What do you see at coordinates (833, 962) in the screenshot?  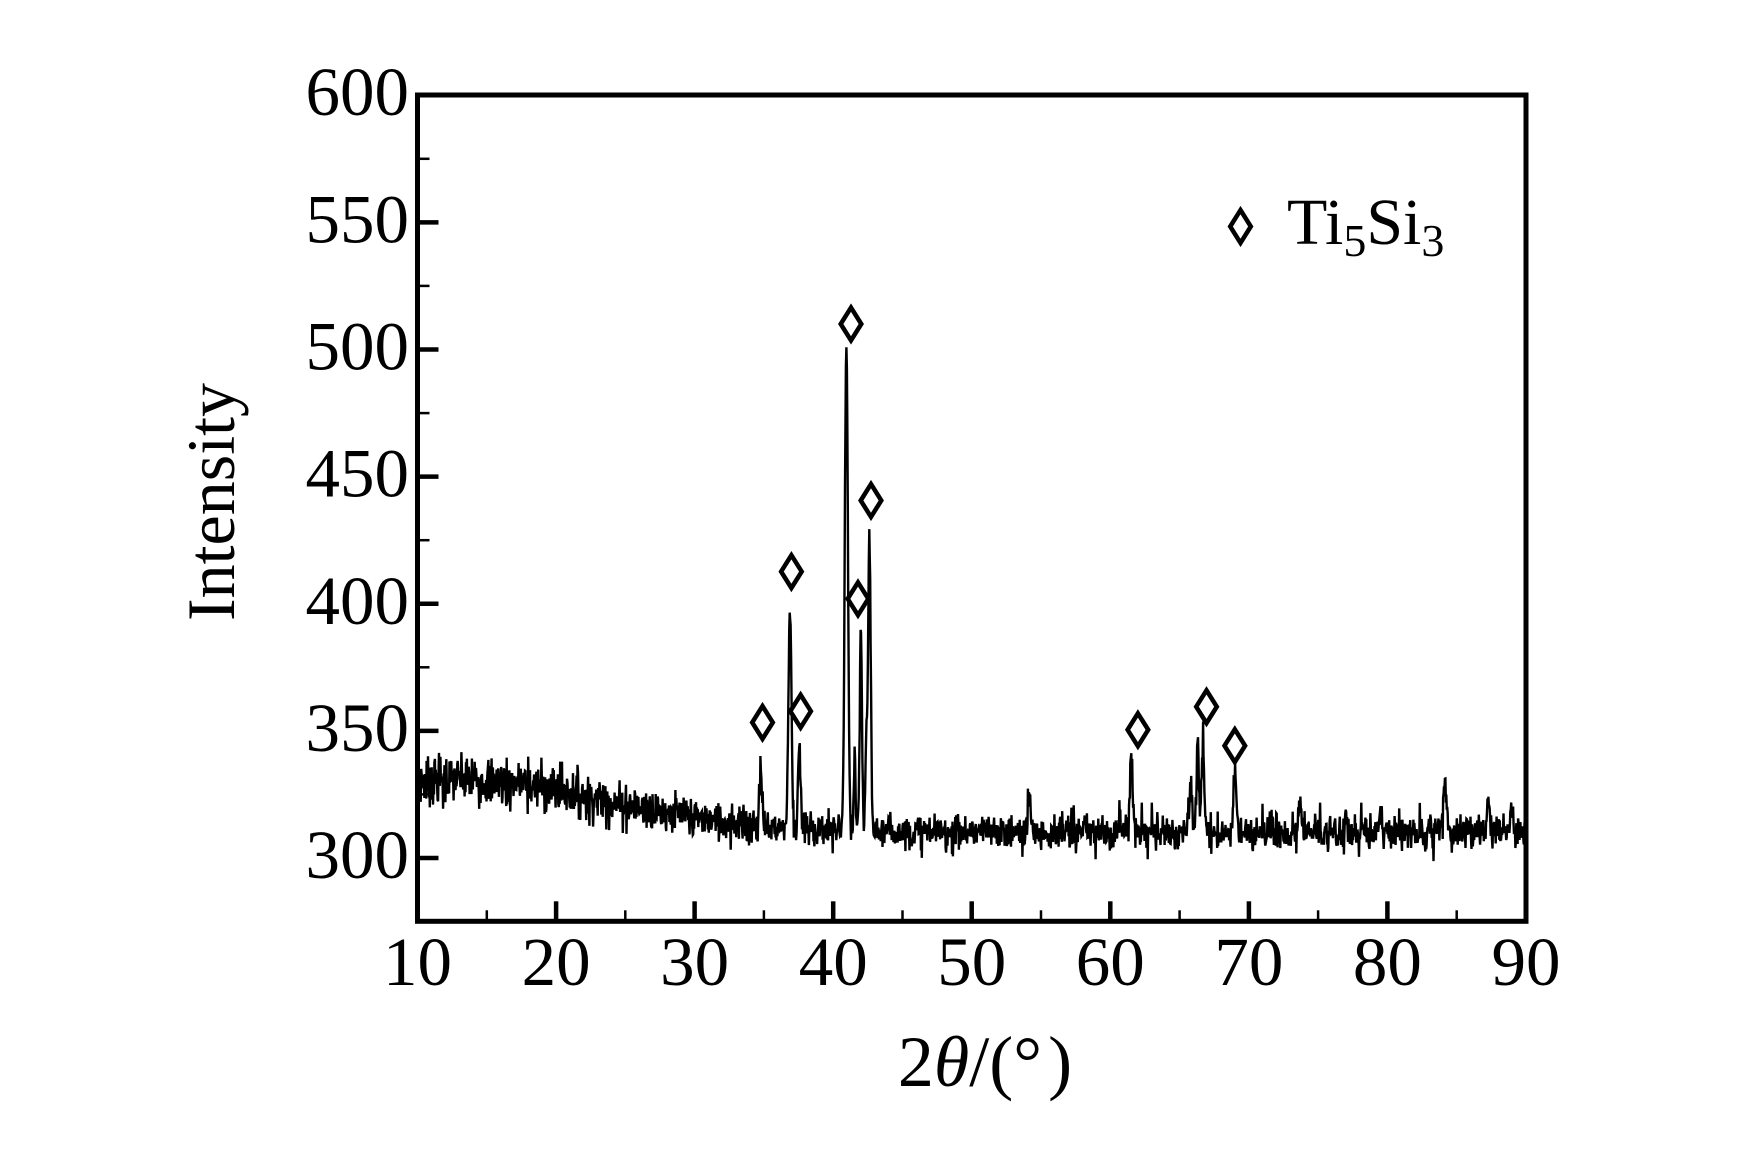 I see `svg-text: 40` at bounding box center [833, 962].